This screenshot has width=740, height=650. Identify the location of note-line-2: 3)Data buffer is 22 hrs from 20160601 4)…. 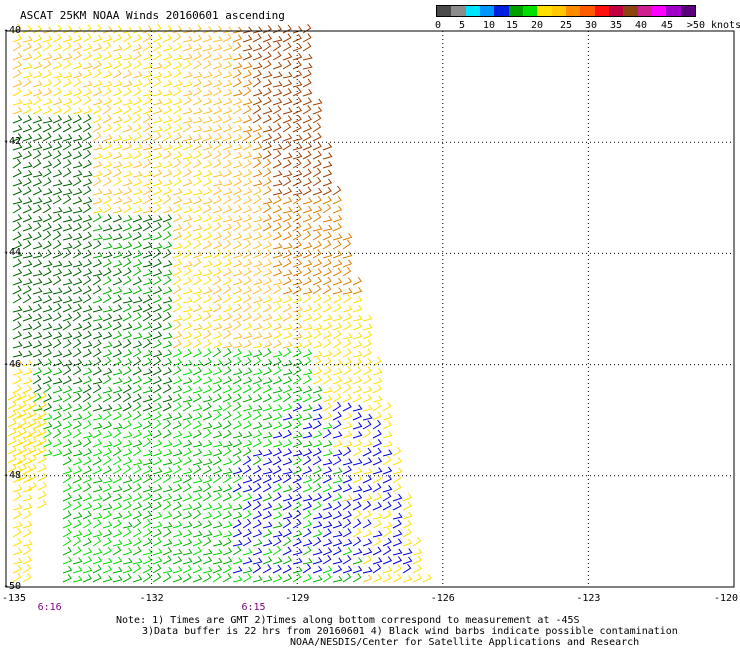
(410, 631).